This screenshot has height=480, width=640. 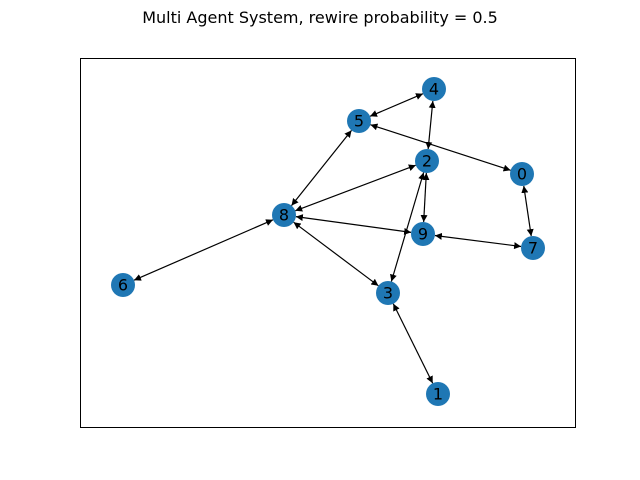 I want to click on node-3: 3, so click(x=388, y=293).